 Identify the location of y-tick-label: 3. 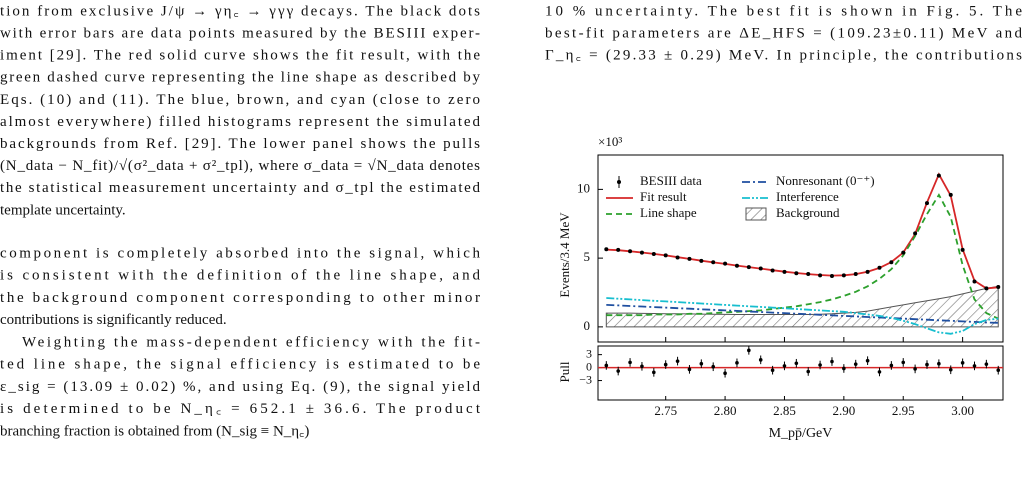
(589, 353).